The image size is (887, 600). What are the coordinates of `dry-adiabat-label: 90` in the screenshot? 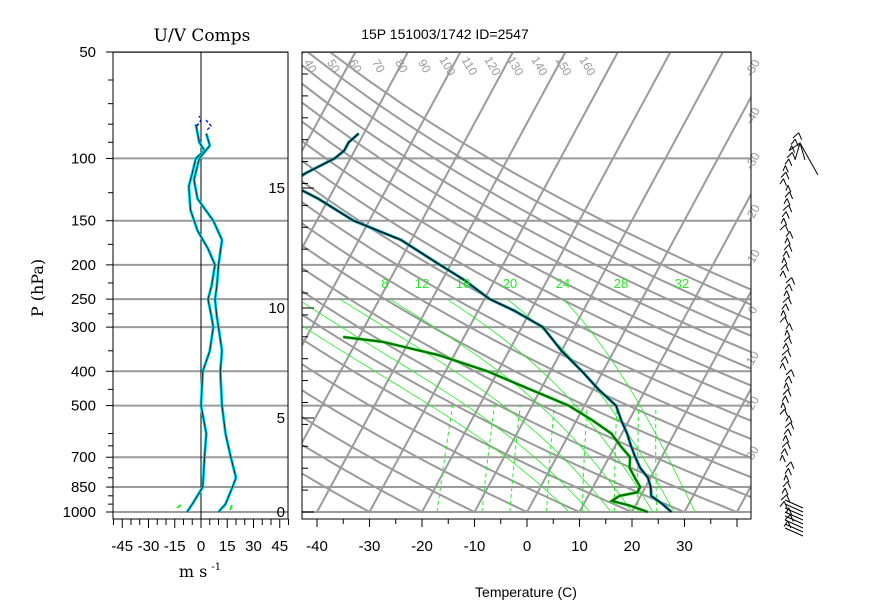 It's located at (424, 66).